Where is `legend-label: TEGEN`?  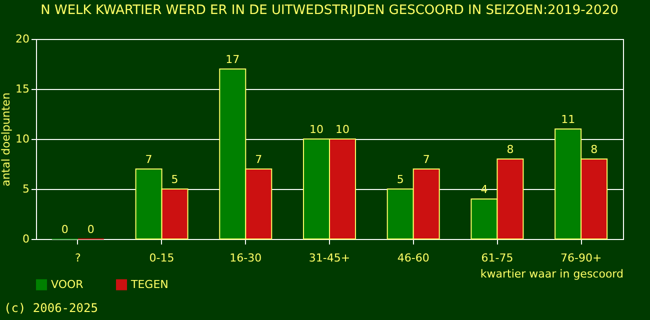
legend-label: TEGEN is located at coordinates (149, 284).